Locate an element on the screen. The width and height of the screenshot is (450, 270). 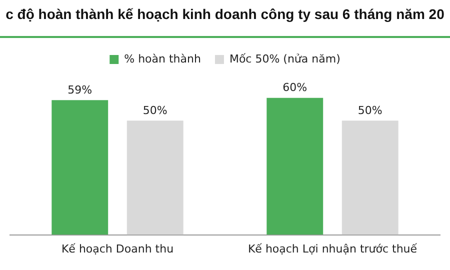
data-label: 60% is located at coordinates (295, 87).